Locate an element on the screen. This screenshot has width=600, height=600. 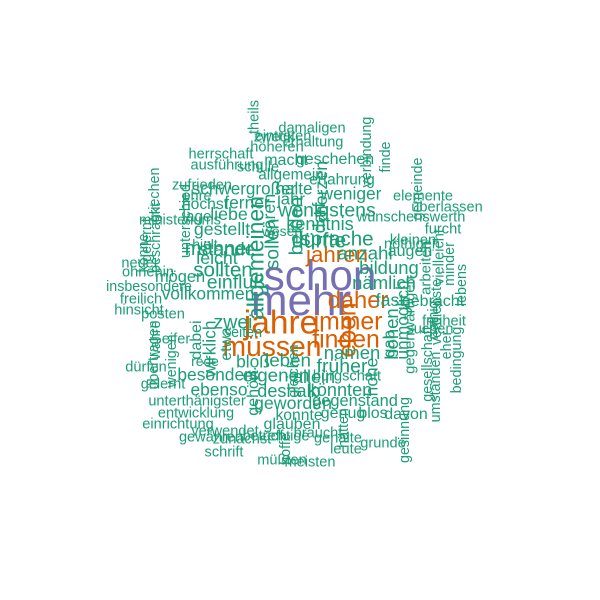
cloud-word-genug: genug is located at coordinates (343, 413).